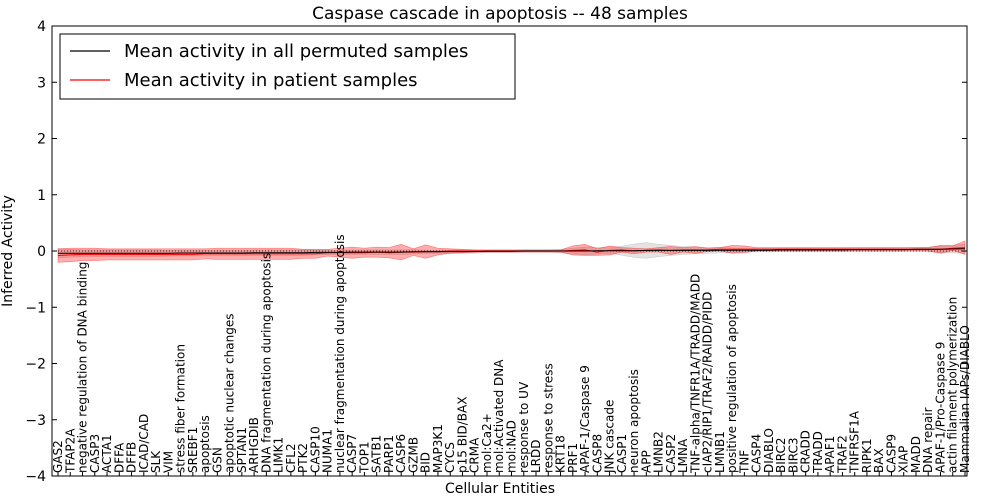 Image resolution: width=1000 pixels, height=500 pixels. What do you see at coordinates (561, 454) in the screenshot?
I see `x-tick-label: KRT18` at bounding box center [561, 454].